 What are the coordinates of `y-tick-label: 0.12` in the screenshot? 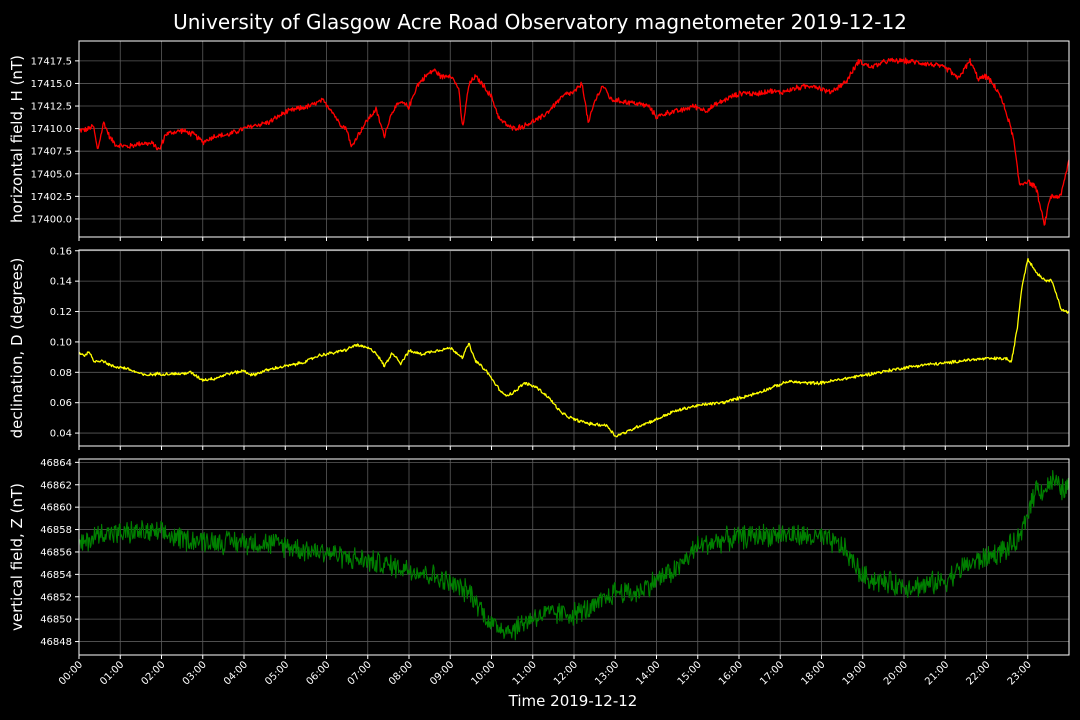 It's located at (61, 312).